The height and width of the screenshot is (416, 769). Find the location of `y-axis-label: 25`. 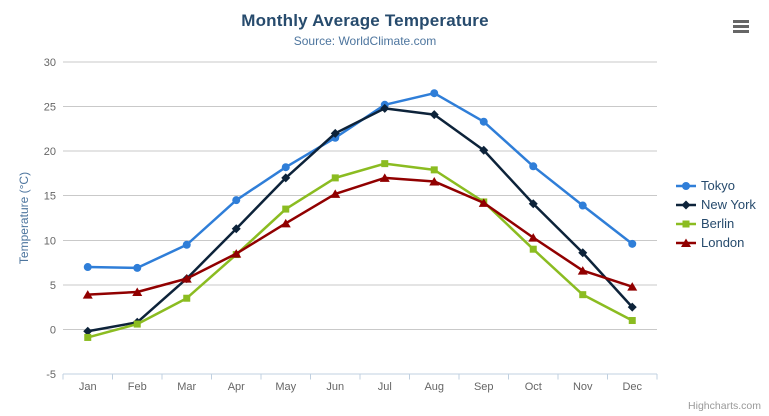

y-axis-label: 25 is located at coordinates (50, 108).